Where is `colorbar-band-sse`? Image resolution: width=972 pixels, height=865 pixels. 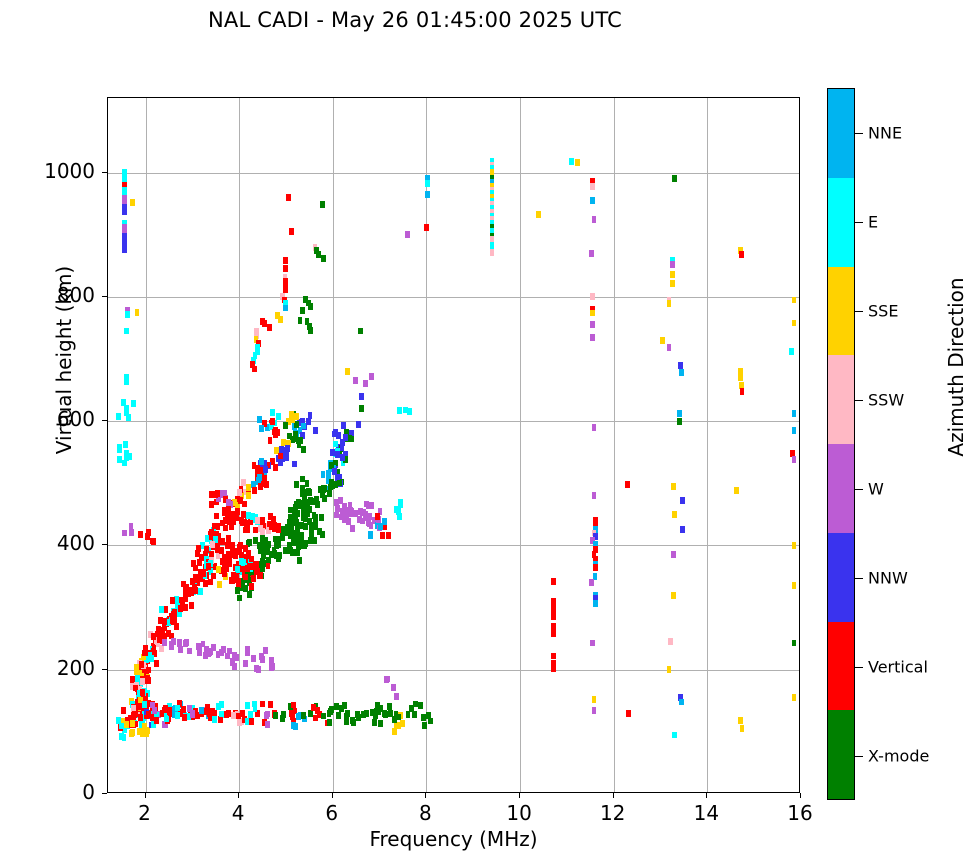
colorbar-band-sse is located at coordinates (841, 311).